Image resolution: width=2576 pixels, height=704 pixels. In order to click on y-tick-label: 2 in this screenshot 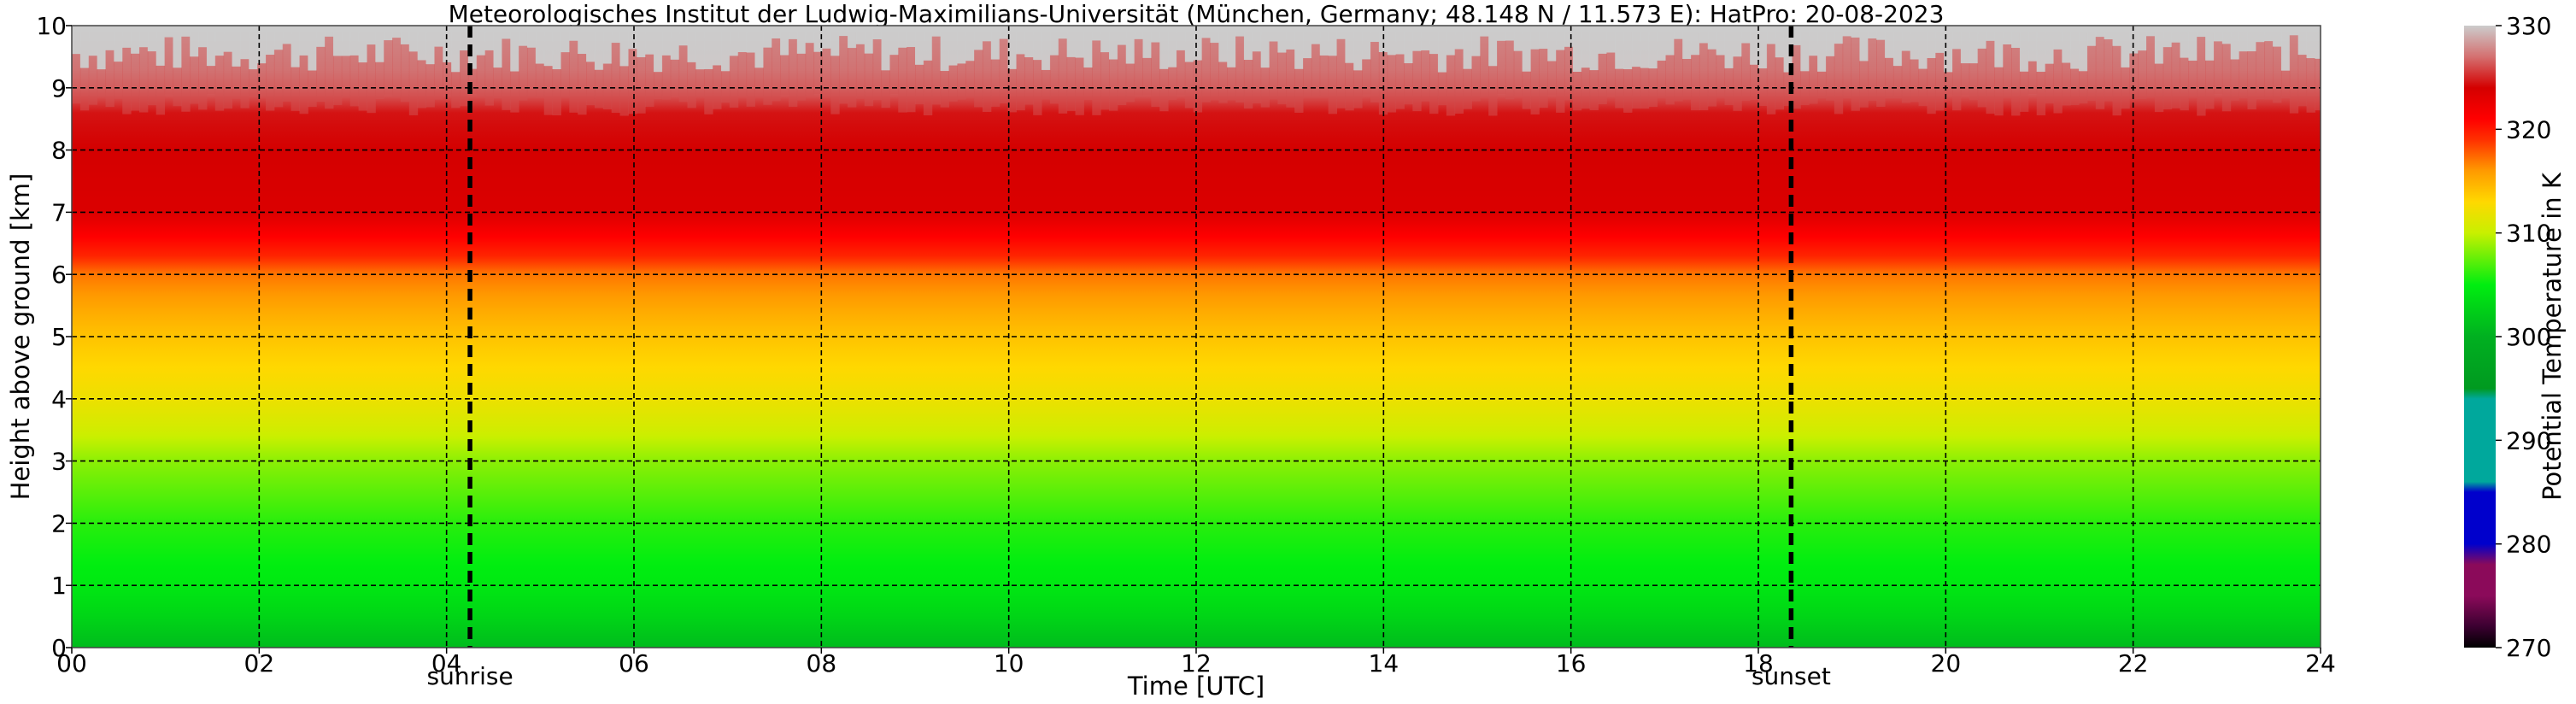, I will do `click(59, 523)`.